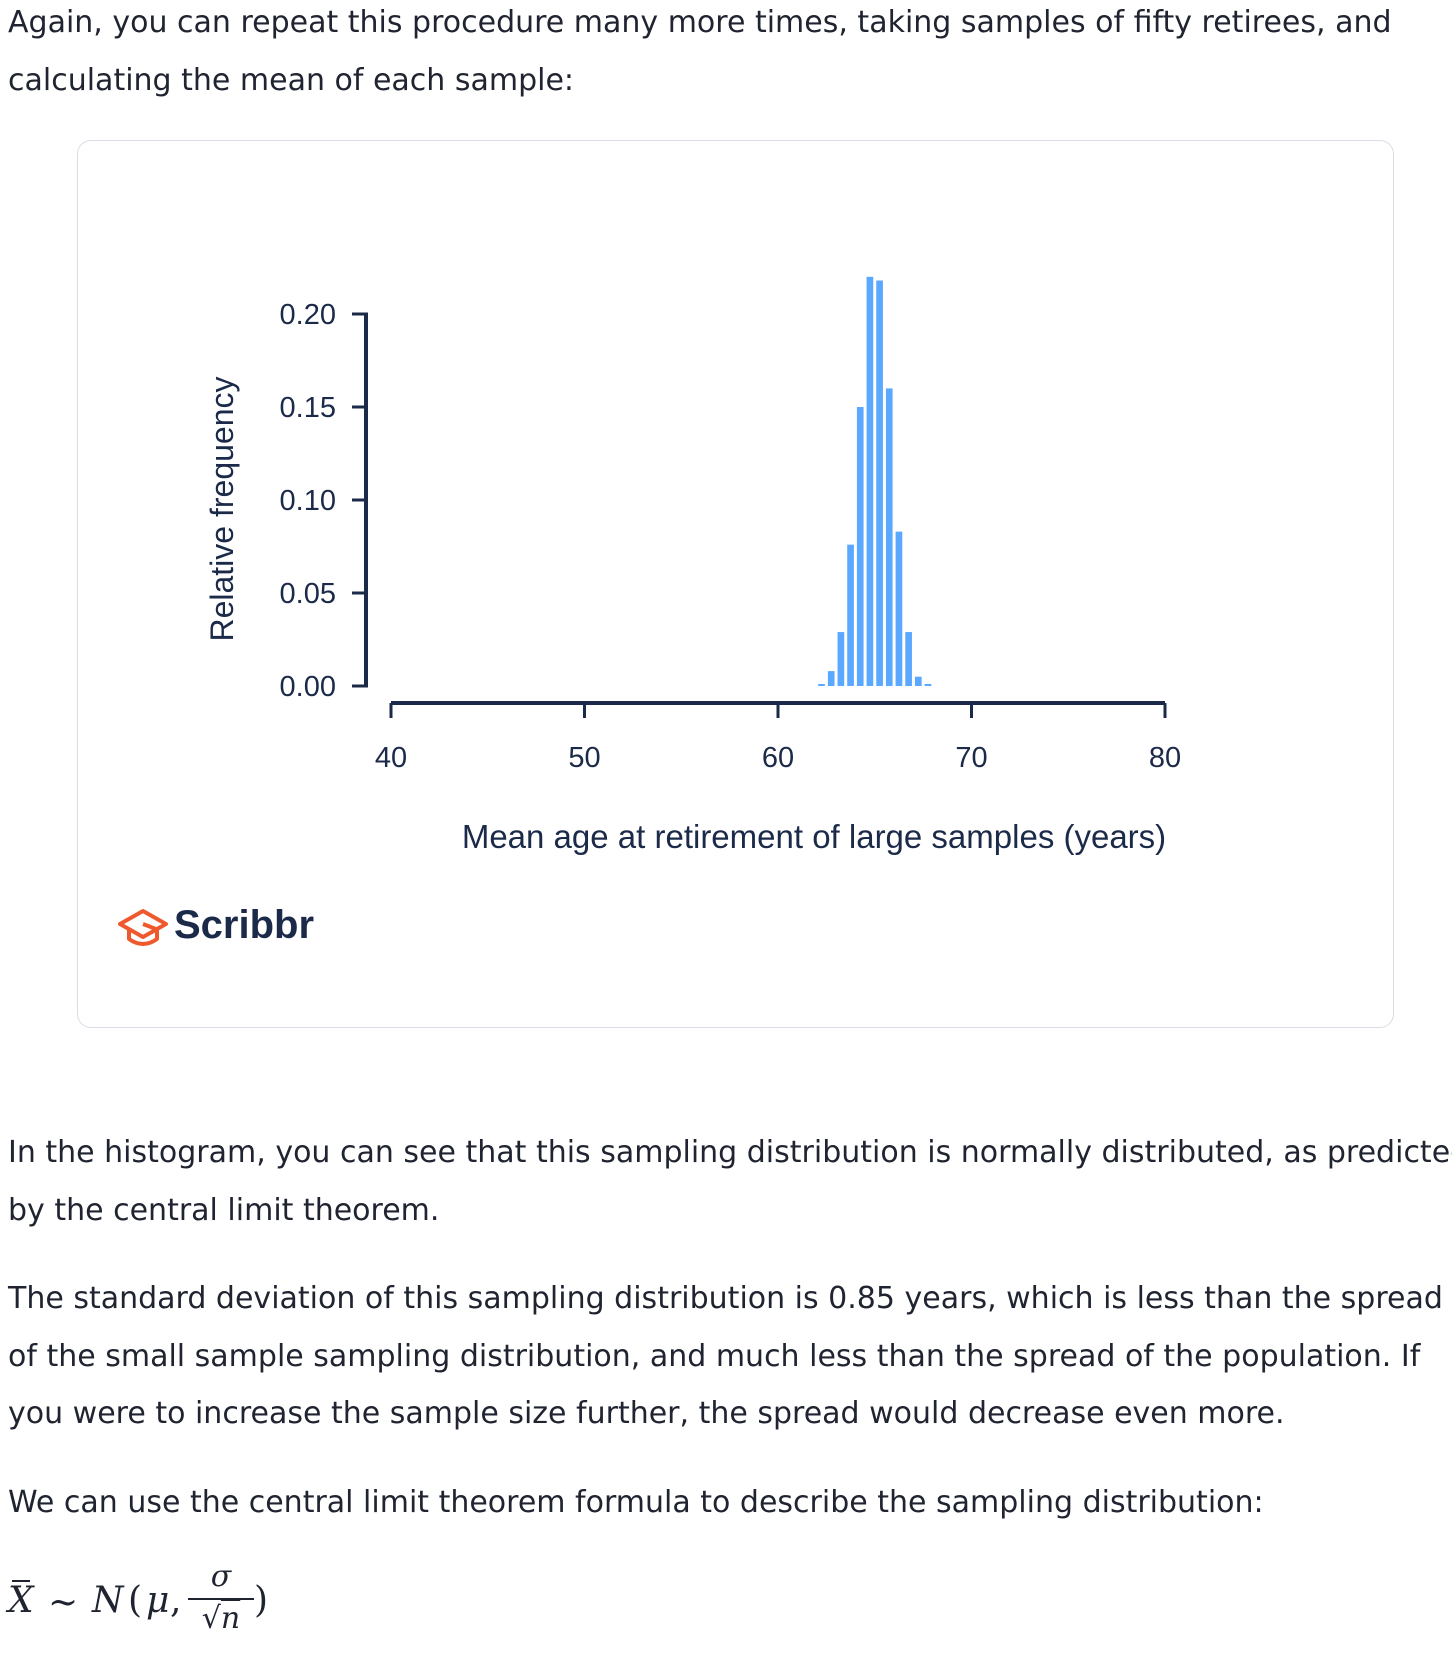 The width and height of the screenshot is (1452, 1653). What do you see at coordinates (875, 481) in the screenshot?
I see `histogram-bars` at bounding box center [875, 481].